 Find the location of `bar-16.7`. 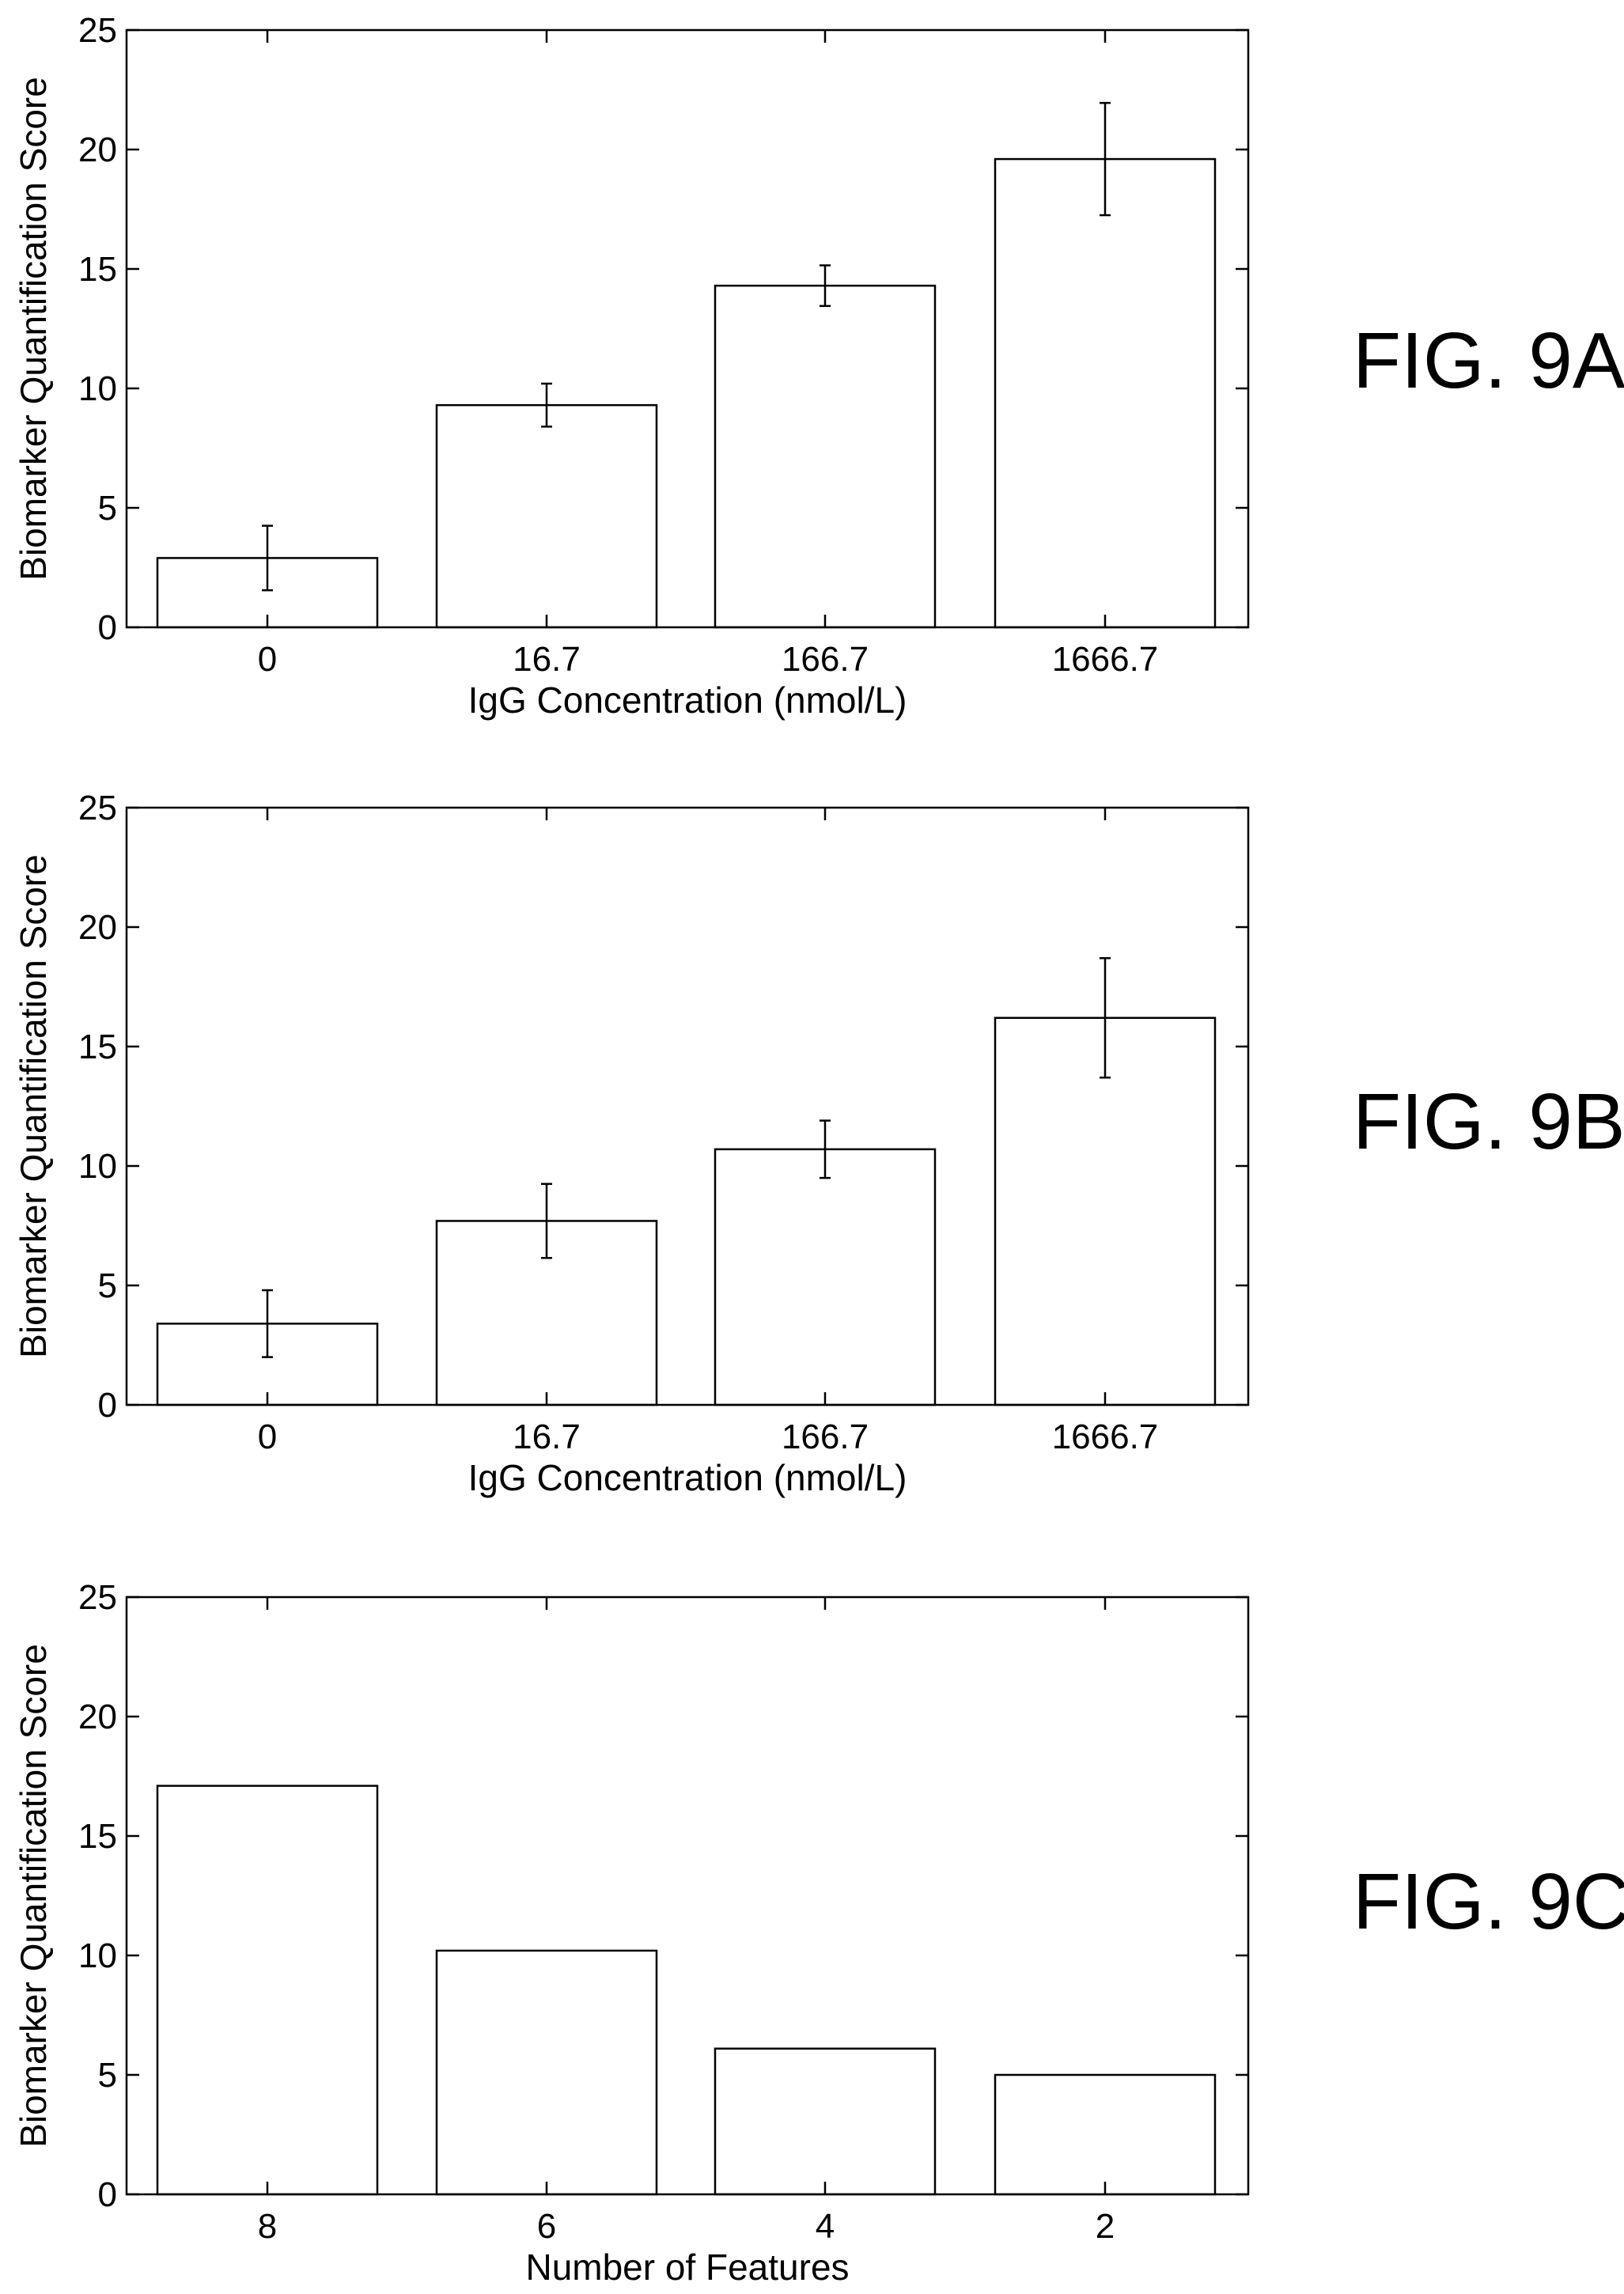

bar-16.7 is located at coordinates (547, 516).